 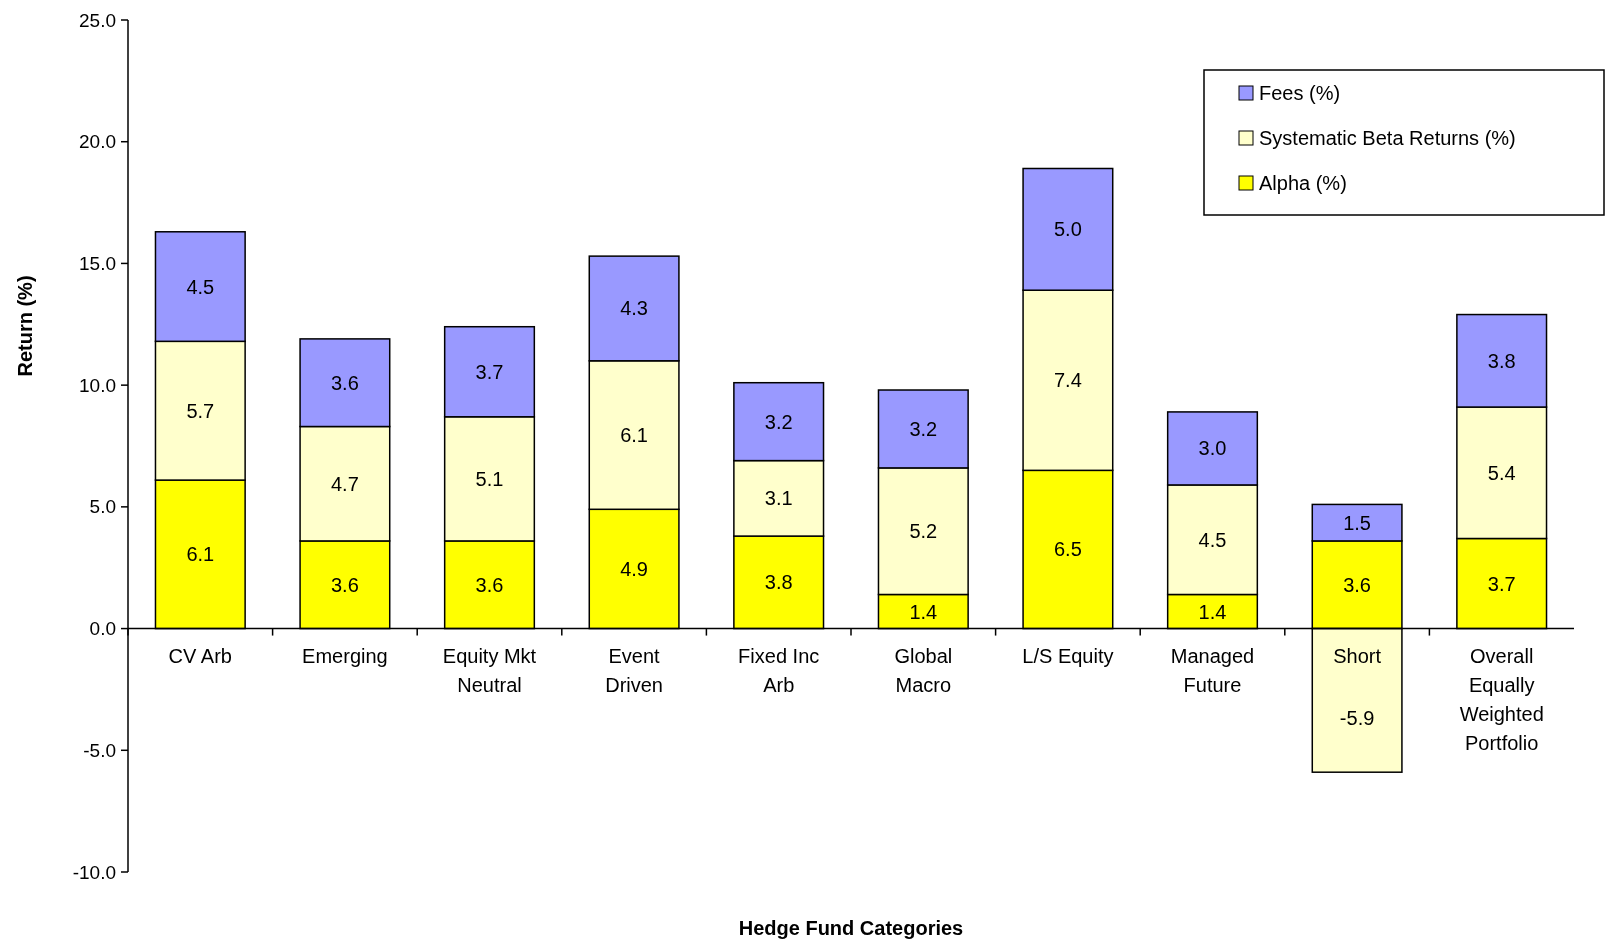 What do you see at coordinates (1357, 655) in the screenshot?
I see `x-tick-label: Short` at bounding box center [1357, 655].